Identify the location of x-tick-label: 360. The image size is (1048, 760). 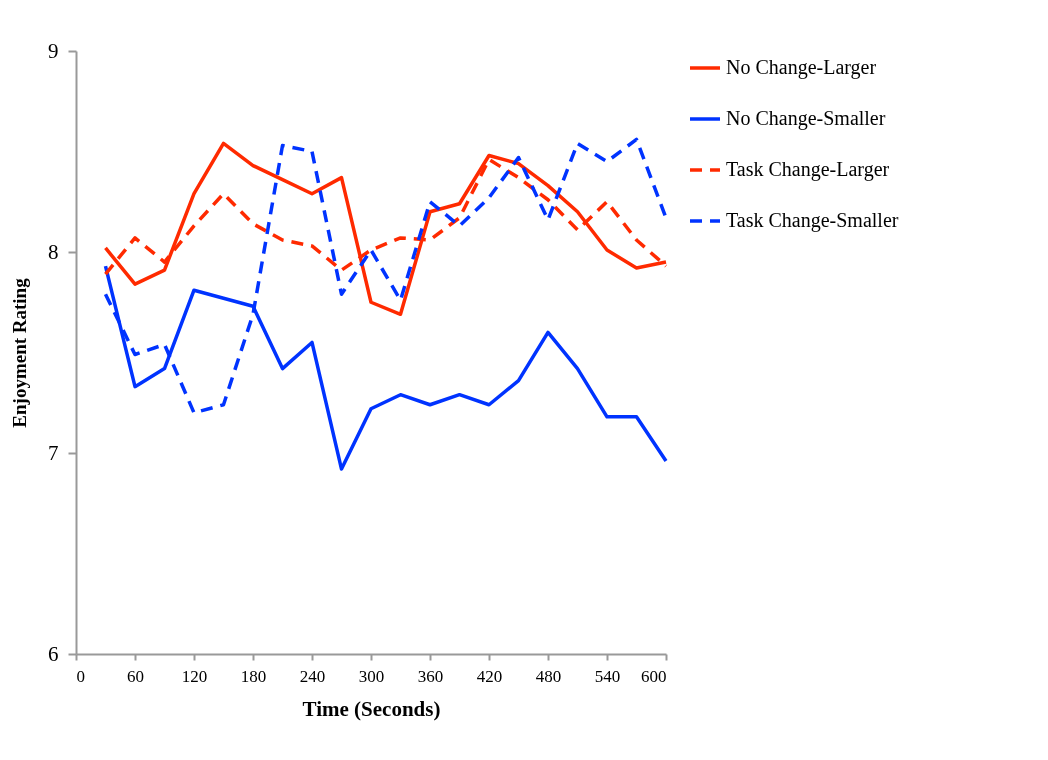
(430, 676).